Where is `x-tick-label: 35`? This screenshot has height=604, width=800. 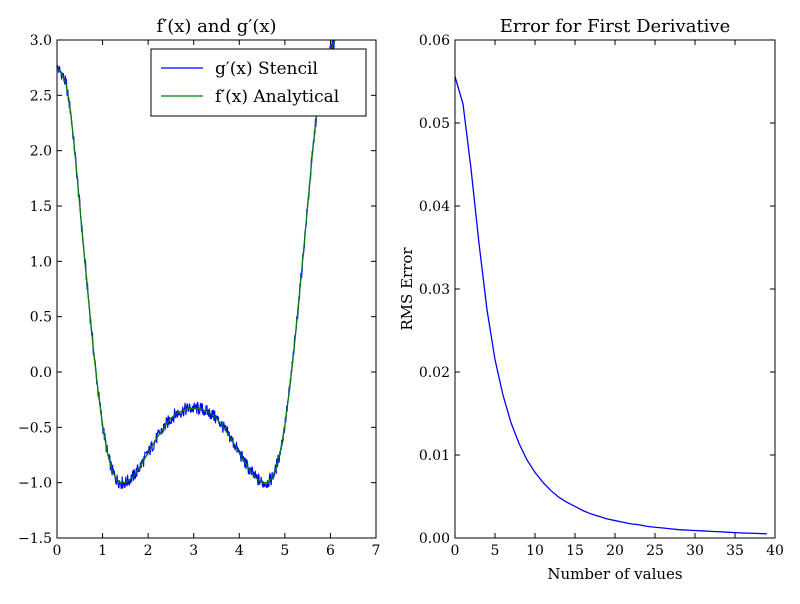 x-tick-label: 35 is located at coordinates (735, 551).